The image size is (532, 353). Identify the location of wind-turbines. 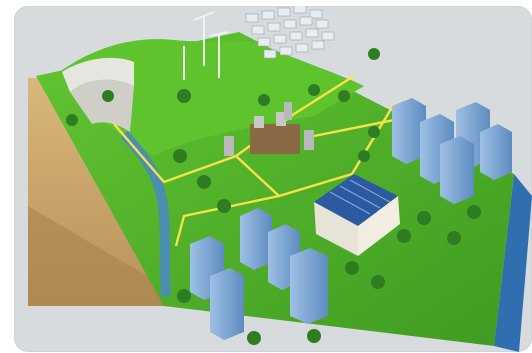
(206, 45).